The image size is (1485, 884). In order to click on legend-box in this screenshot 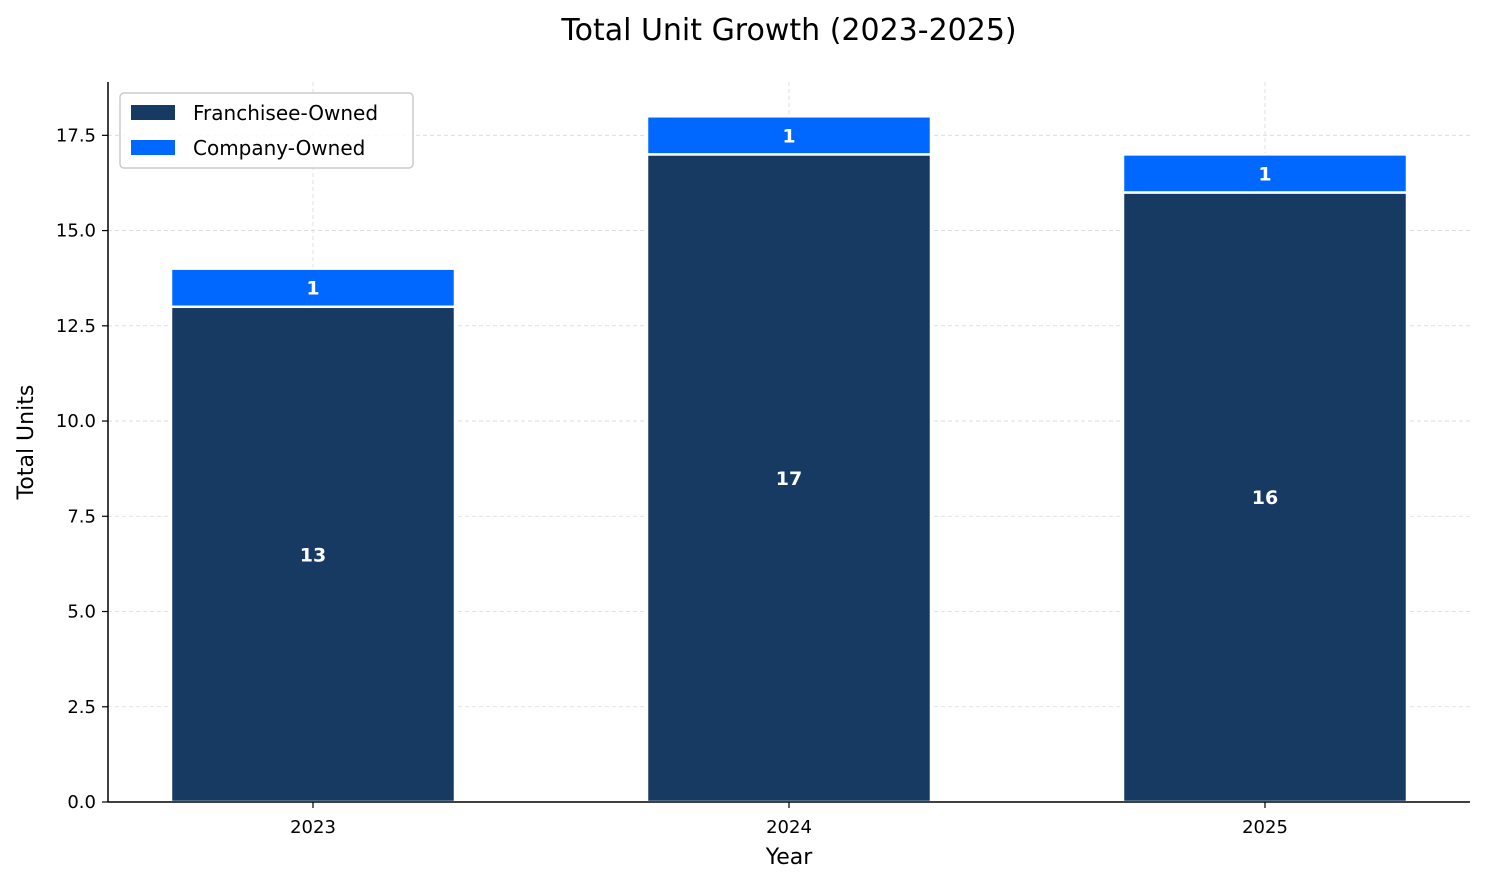, I will do `click(266, 130)`.